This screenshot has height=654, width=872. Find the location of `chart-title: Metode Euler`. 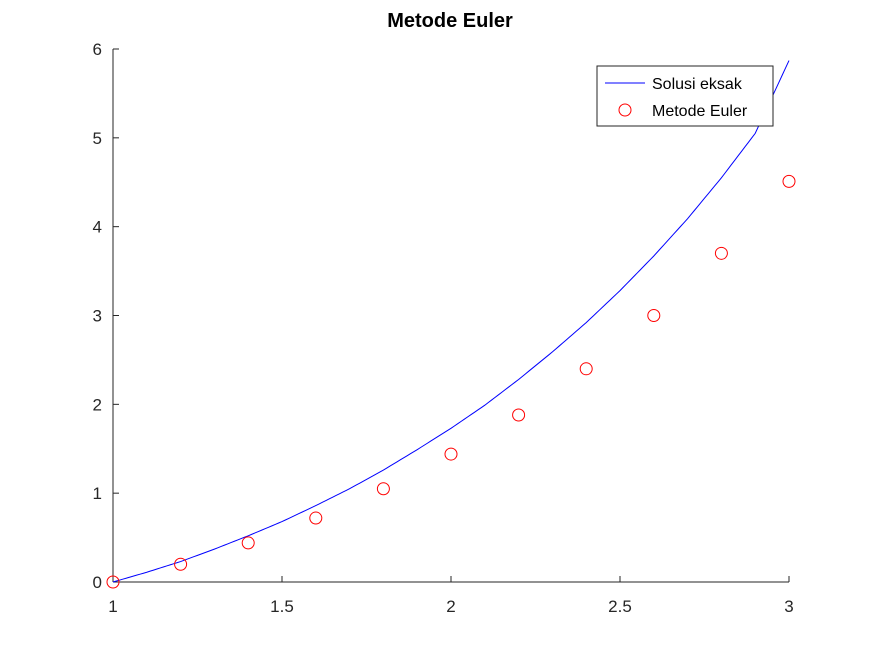

chart-title: Metode Euler is located at coordinates (450, 21).